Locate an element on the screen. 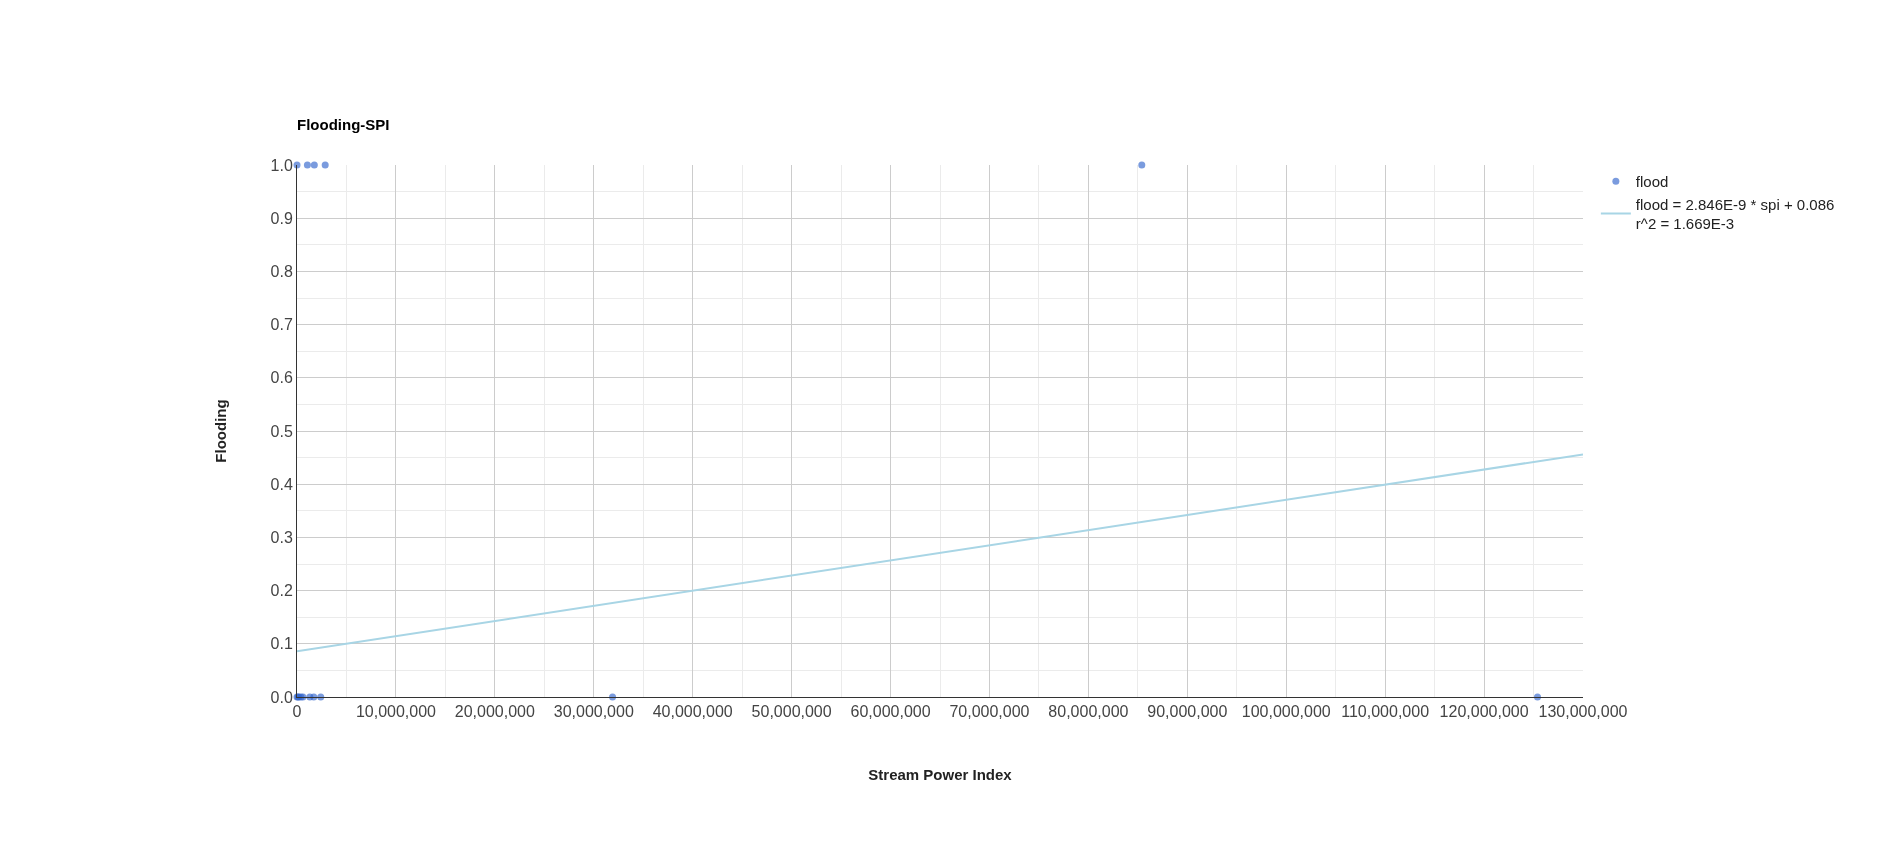 This screenshot has height=861, width=1880. y-tick-label: 0.7 is located at coordinates (281, 325).